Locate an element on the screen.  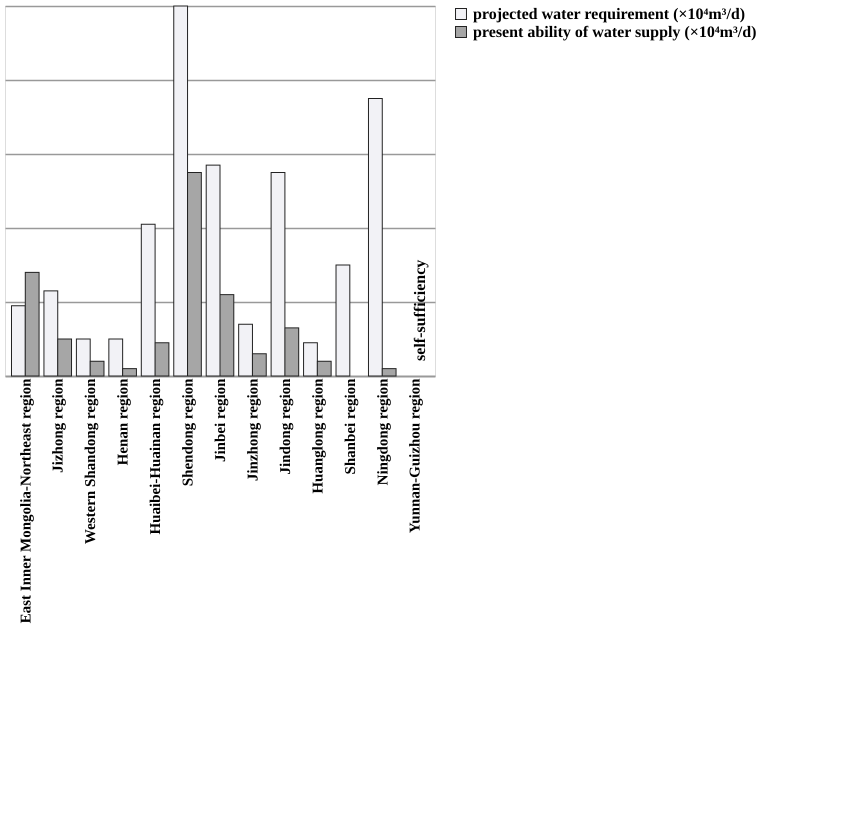
legend-label: present ability of water supply (×10⁴m³/d) is located at coordinates (614, 32).